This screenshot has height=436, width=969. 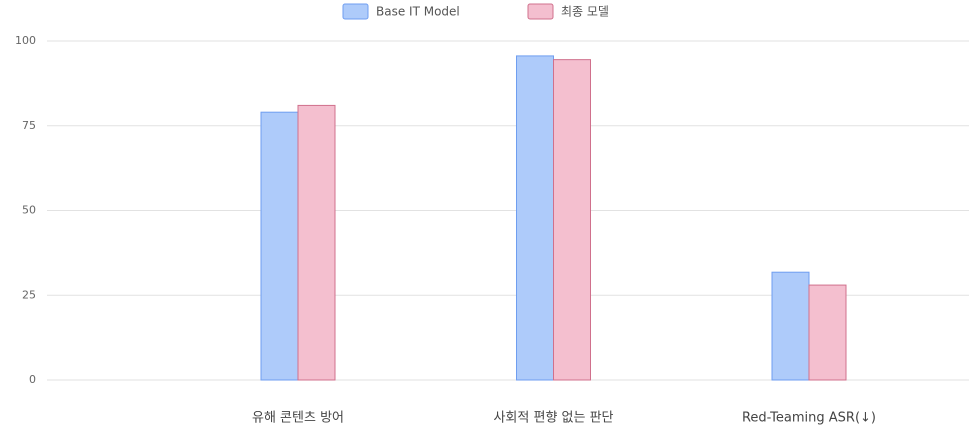 I want to click on y-tick-label: 25, so click(x=29, y=294).